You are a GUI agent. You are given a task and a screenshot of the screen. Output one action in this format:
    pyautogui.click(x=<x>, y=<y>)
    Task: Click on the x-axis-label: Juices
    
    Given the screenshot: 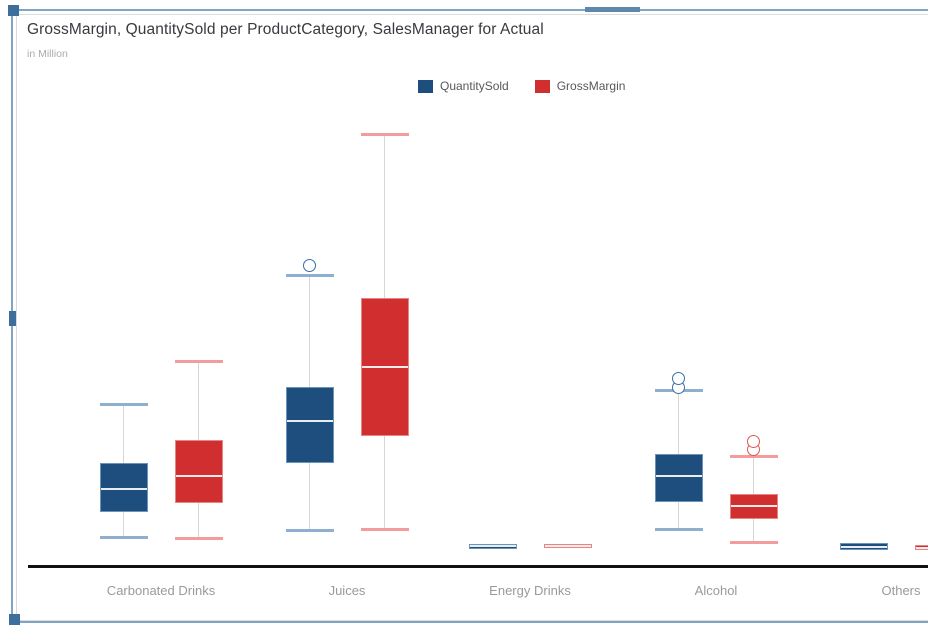 What is the action you would take?
    pyautogui.click(x=347, y=590)
    